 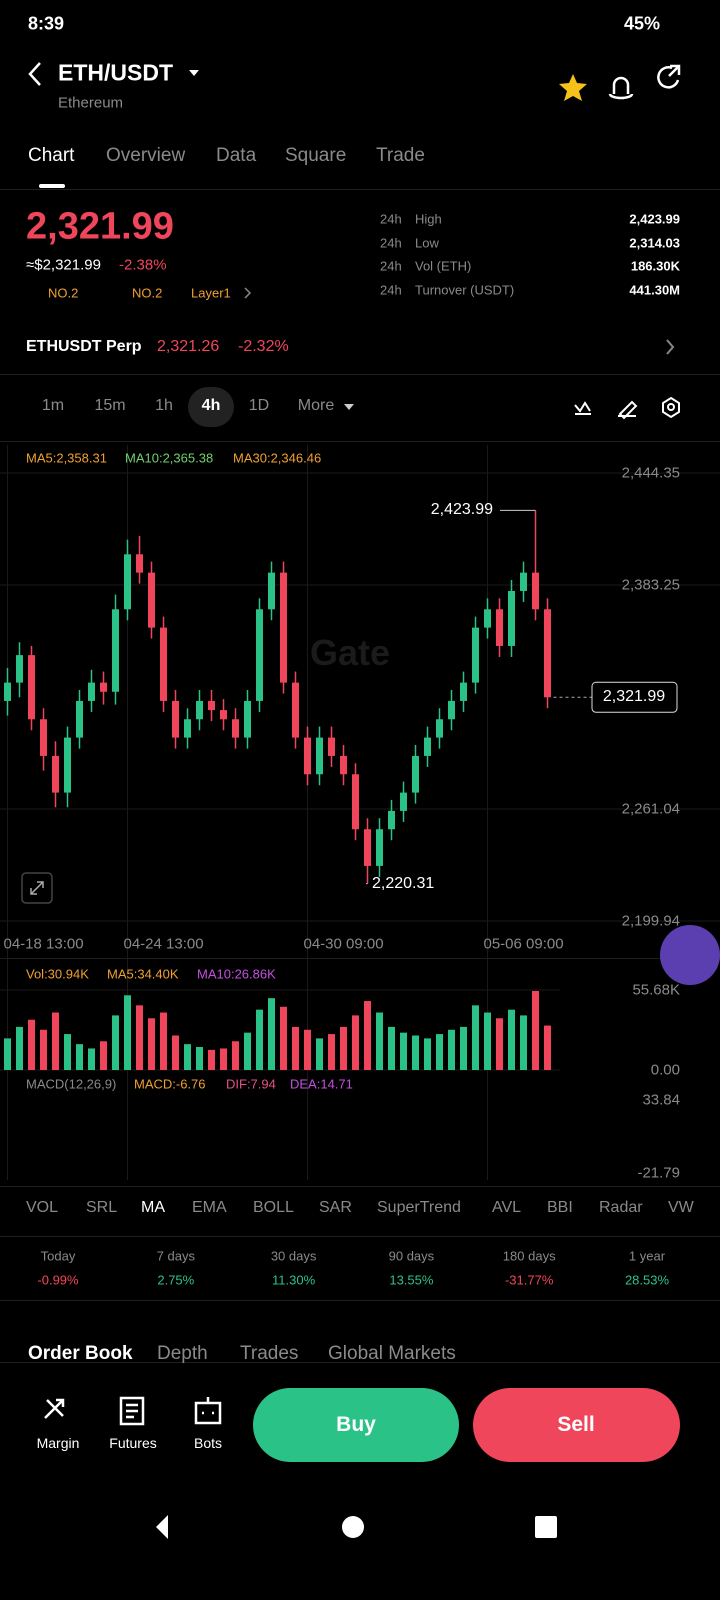 I want to click on nav-recents, so click(x=546, y=1527).